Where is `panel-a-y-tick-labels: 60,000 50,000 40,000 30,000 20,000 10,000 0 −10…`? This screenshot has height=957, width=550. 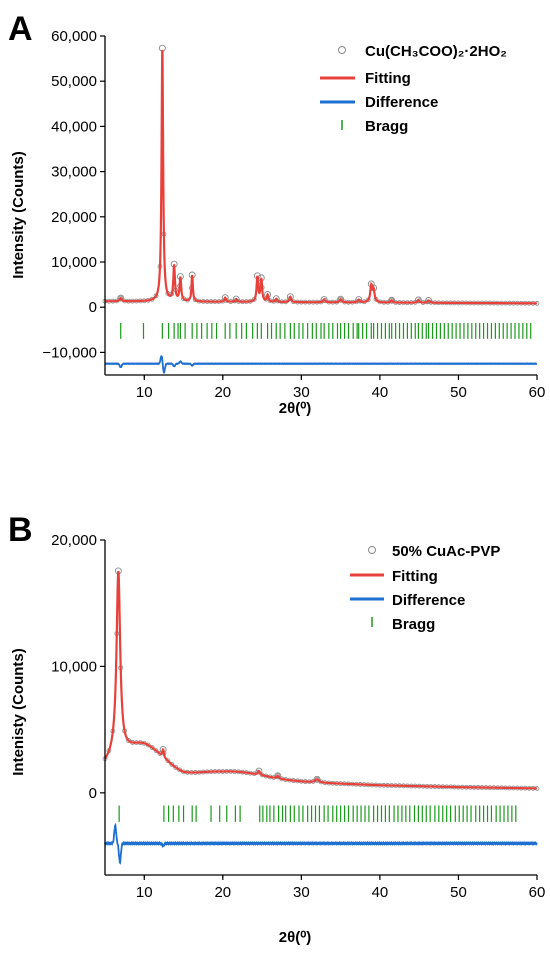 panel-a-y-tick-labels: 60,000 50,000 40,000 30,000 20,000 10,000 0 −10… is located at coordinates (73, 194).